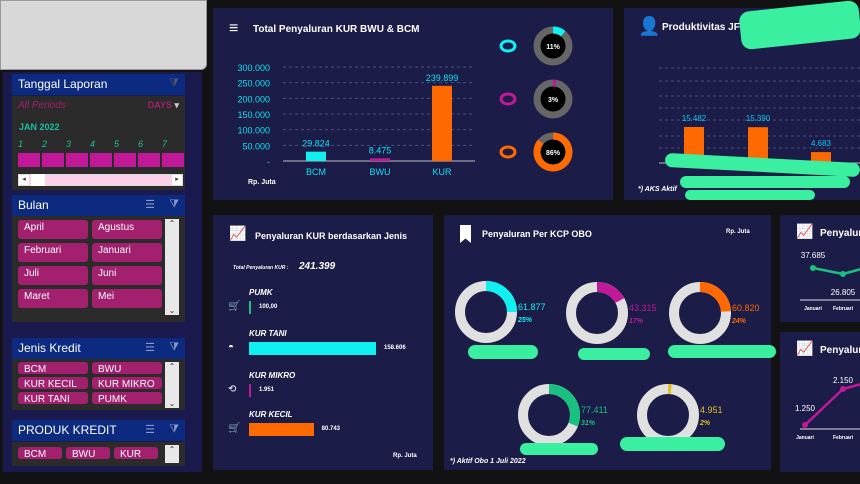 This screenshot has width=860, height=484. I want to click on slicer-item: KUR MIKRO, so click(127, 383).